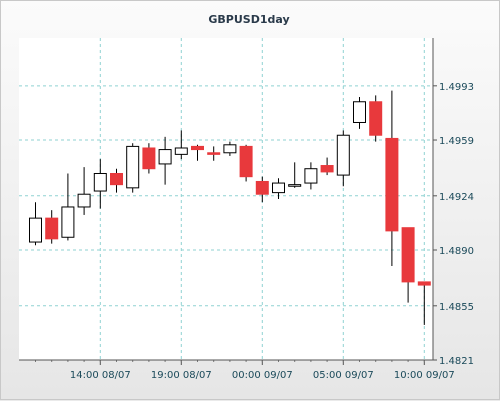 The height and width of the screenshot is (401, 500). What do you see at coordinates (100, 375) in the screenshot?
I see `x-tick-label: 14:00 08/07` at bounding box center [100, 375].